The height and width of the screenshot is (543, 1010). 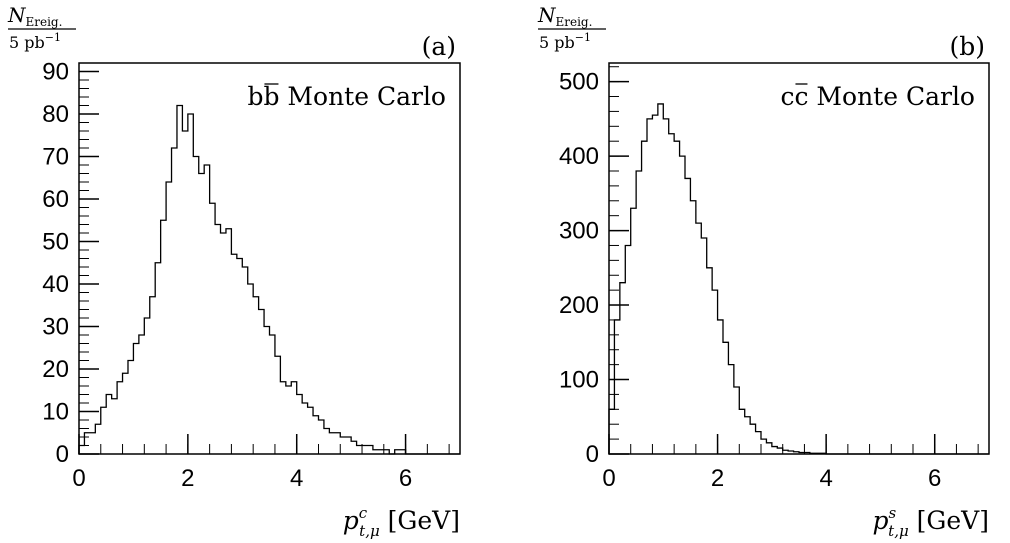 I want to click on y-tick-label: 10, so click(x=55, y=412).